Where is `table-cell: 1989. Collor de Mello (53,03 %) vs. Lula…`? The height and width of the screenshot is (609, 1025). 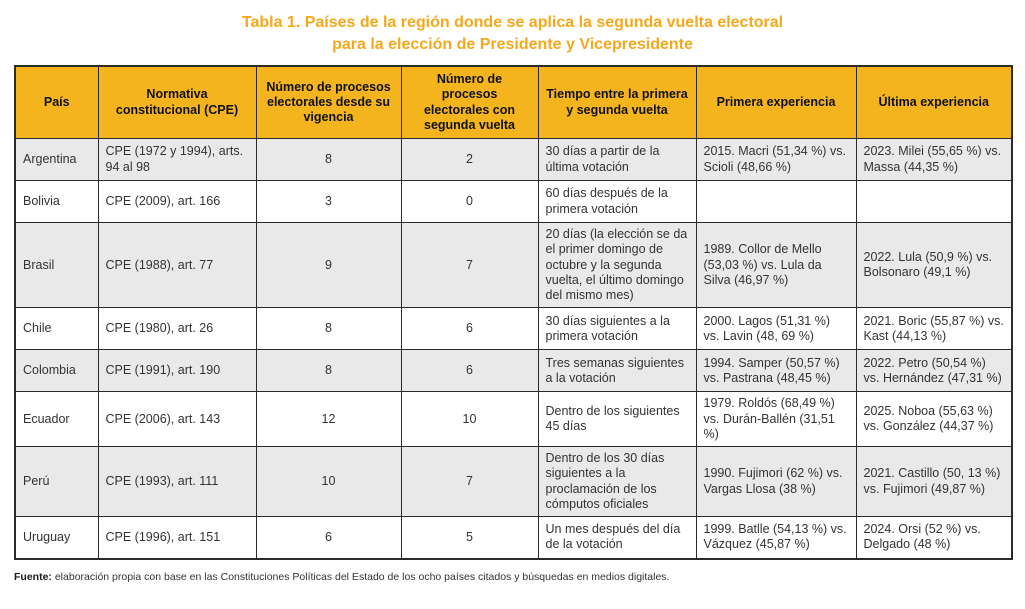
table-cell: 1989. Collor de Mello (53,03 %) vs. Lula… is located at coordinates (776, 265).